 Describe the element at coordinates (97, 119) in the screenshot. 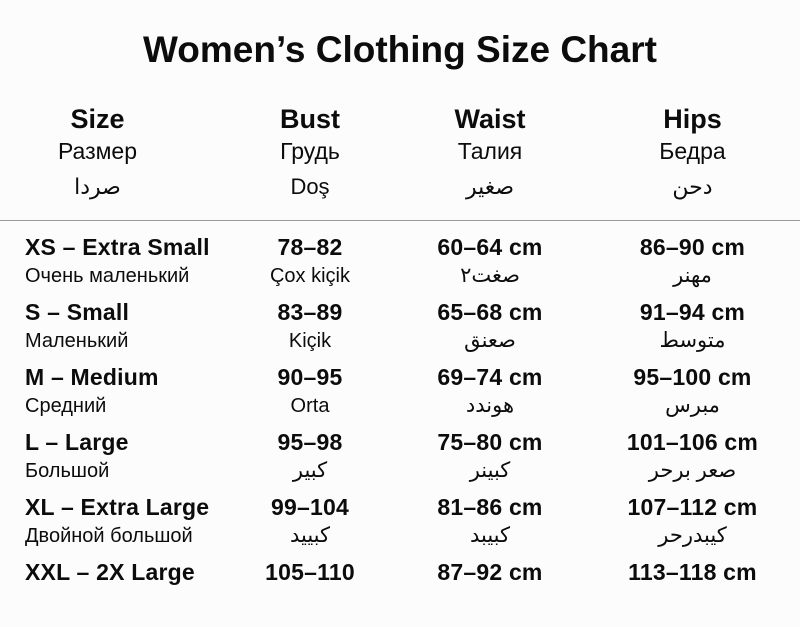

I see `column-header-size-en: Size` at that location.